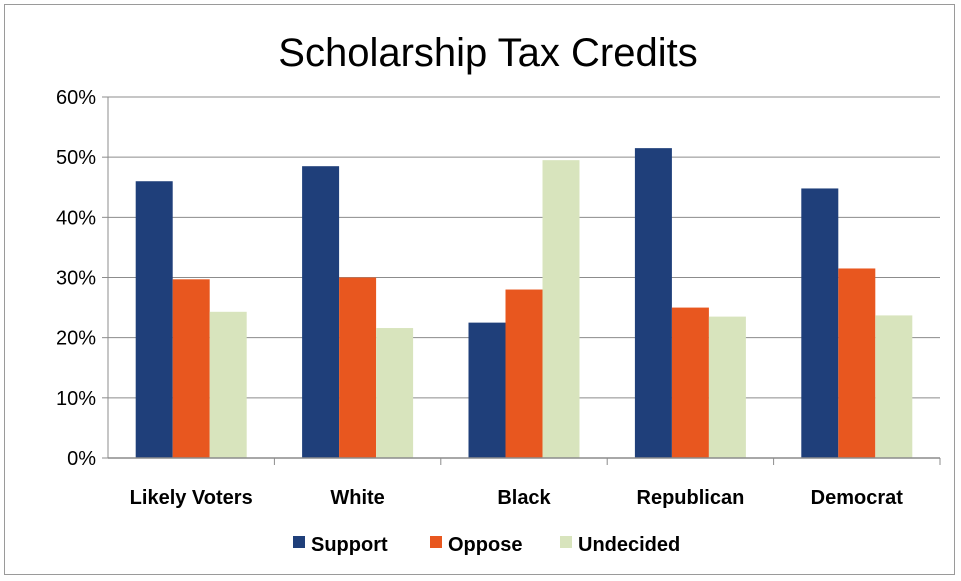 The image size is (961, 581). I want to click on legend: Support Oppose Undecided, so click(486, 545).